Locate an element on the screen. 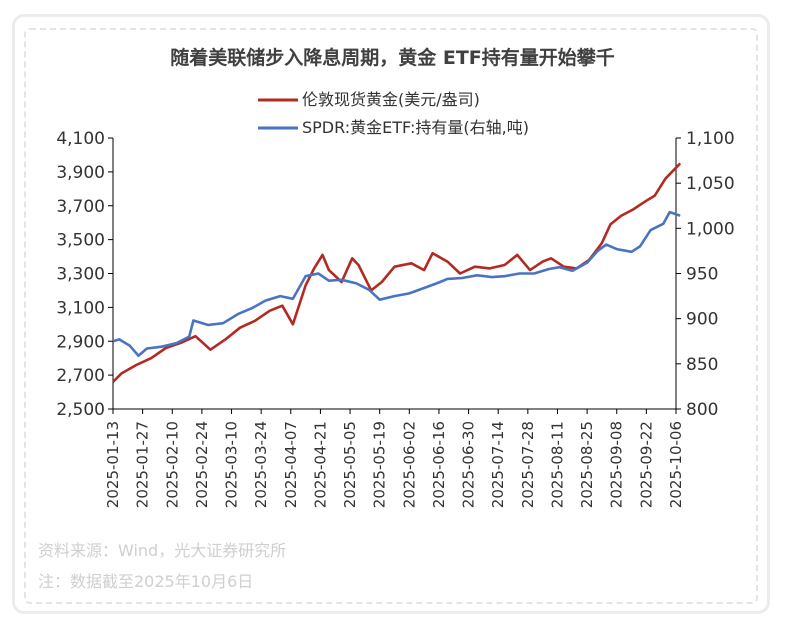 This screenshot has height=625, width=785. left-tick-label: 2,700 is located at coordinates (80, 376).